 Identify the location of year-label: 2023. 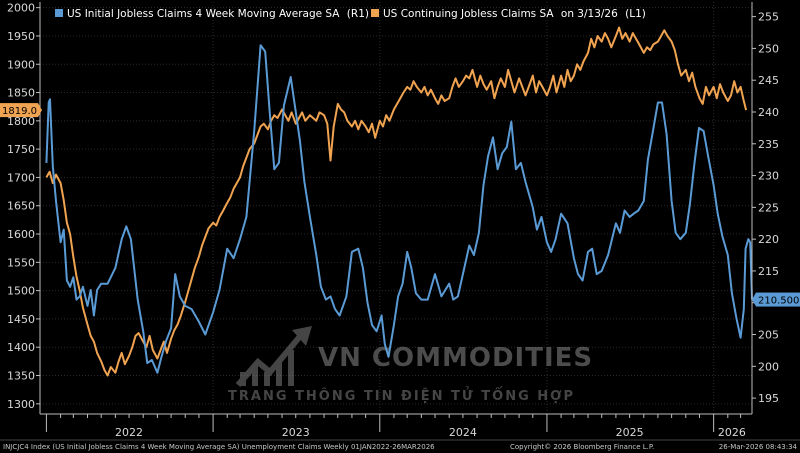
(296, 432).